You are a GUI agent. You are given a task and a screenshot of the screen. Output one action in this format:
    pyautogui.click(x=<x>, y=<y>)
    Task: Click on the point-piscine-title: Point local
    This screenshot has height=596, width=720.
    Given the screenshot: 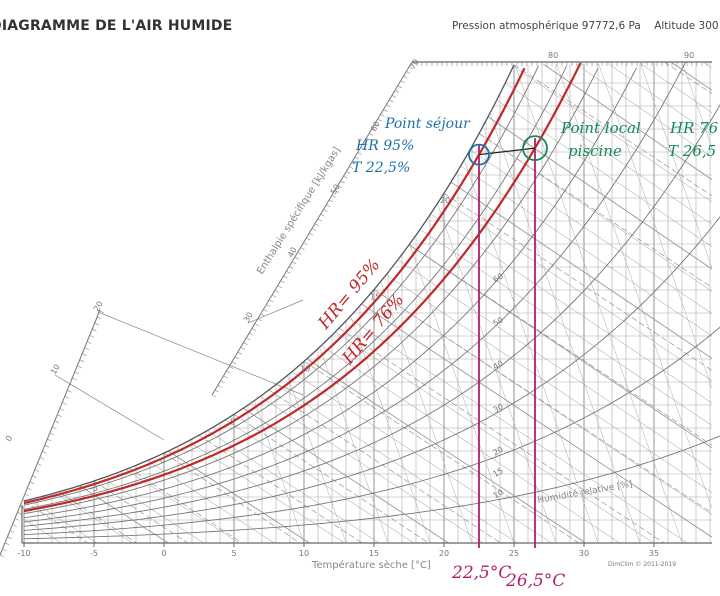 What is the action you would take?
    pyautogui.click(x=600, y=128)
    